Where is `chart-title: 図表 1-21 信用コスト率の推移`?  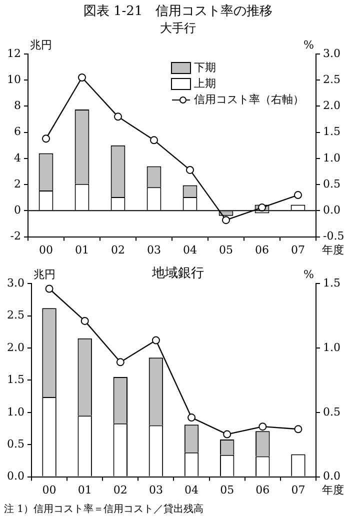 chart-title: 図表 1-21 信用コスト率の推移 is located at coordinates (178, 11).